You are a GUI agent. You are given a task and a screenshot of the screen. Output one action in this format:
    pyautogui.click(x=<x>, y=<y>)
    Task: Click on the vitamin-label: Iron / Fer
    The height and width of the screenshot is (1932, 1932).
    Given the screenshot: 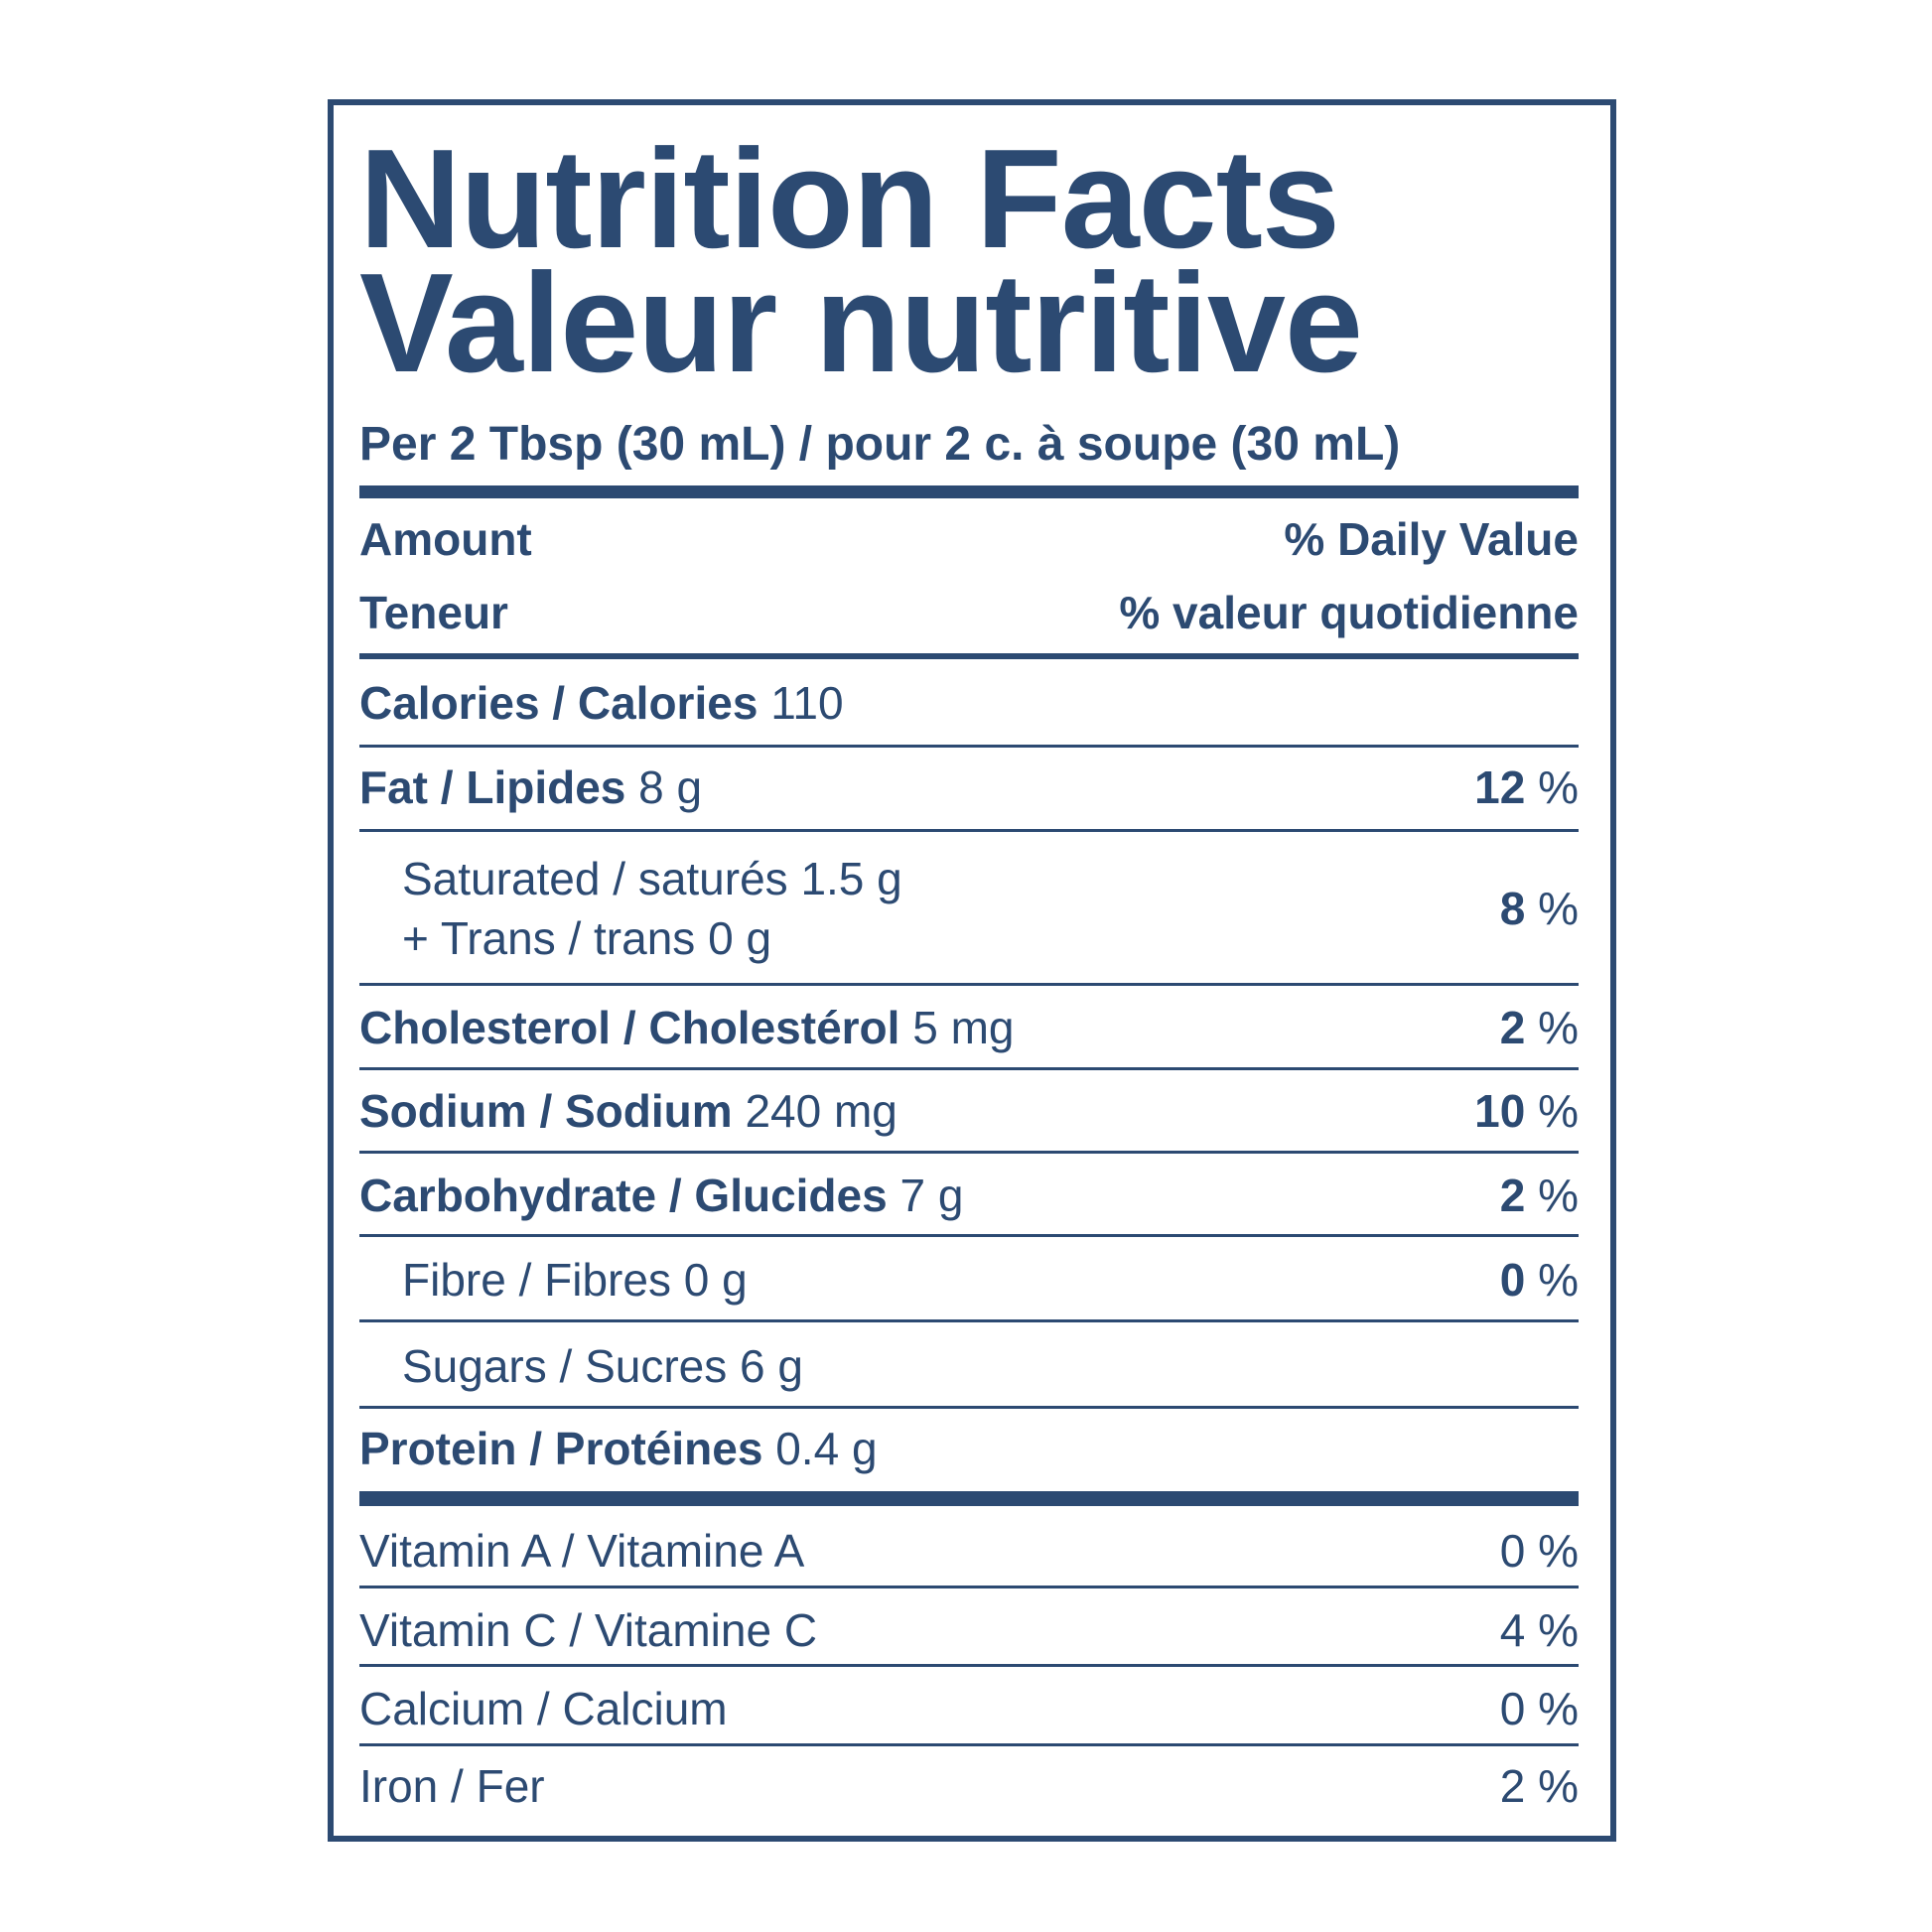 What is the action you would take?
    pyautogui.click(x=452, y=1786)
    